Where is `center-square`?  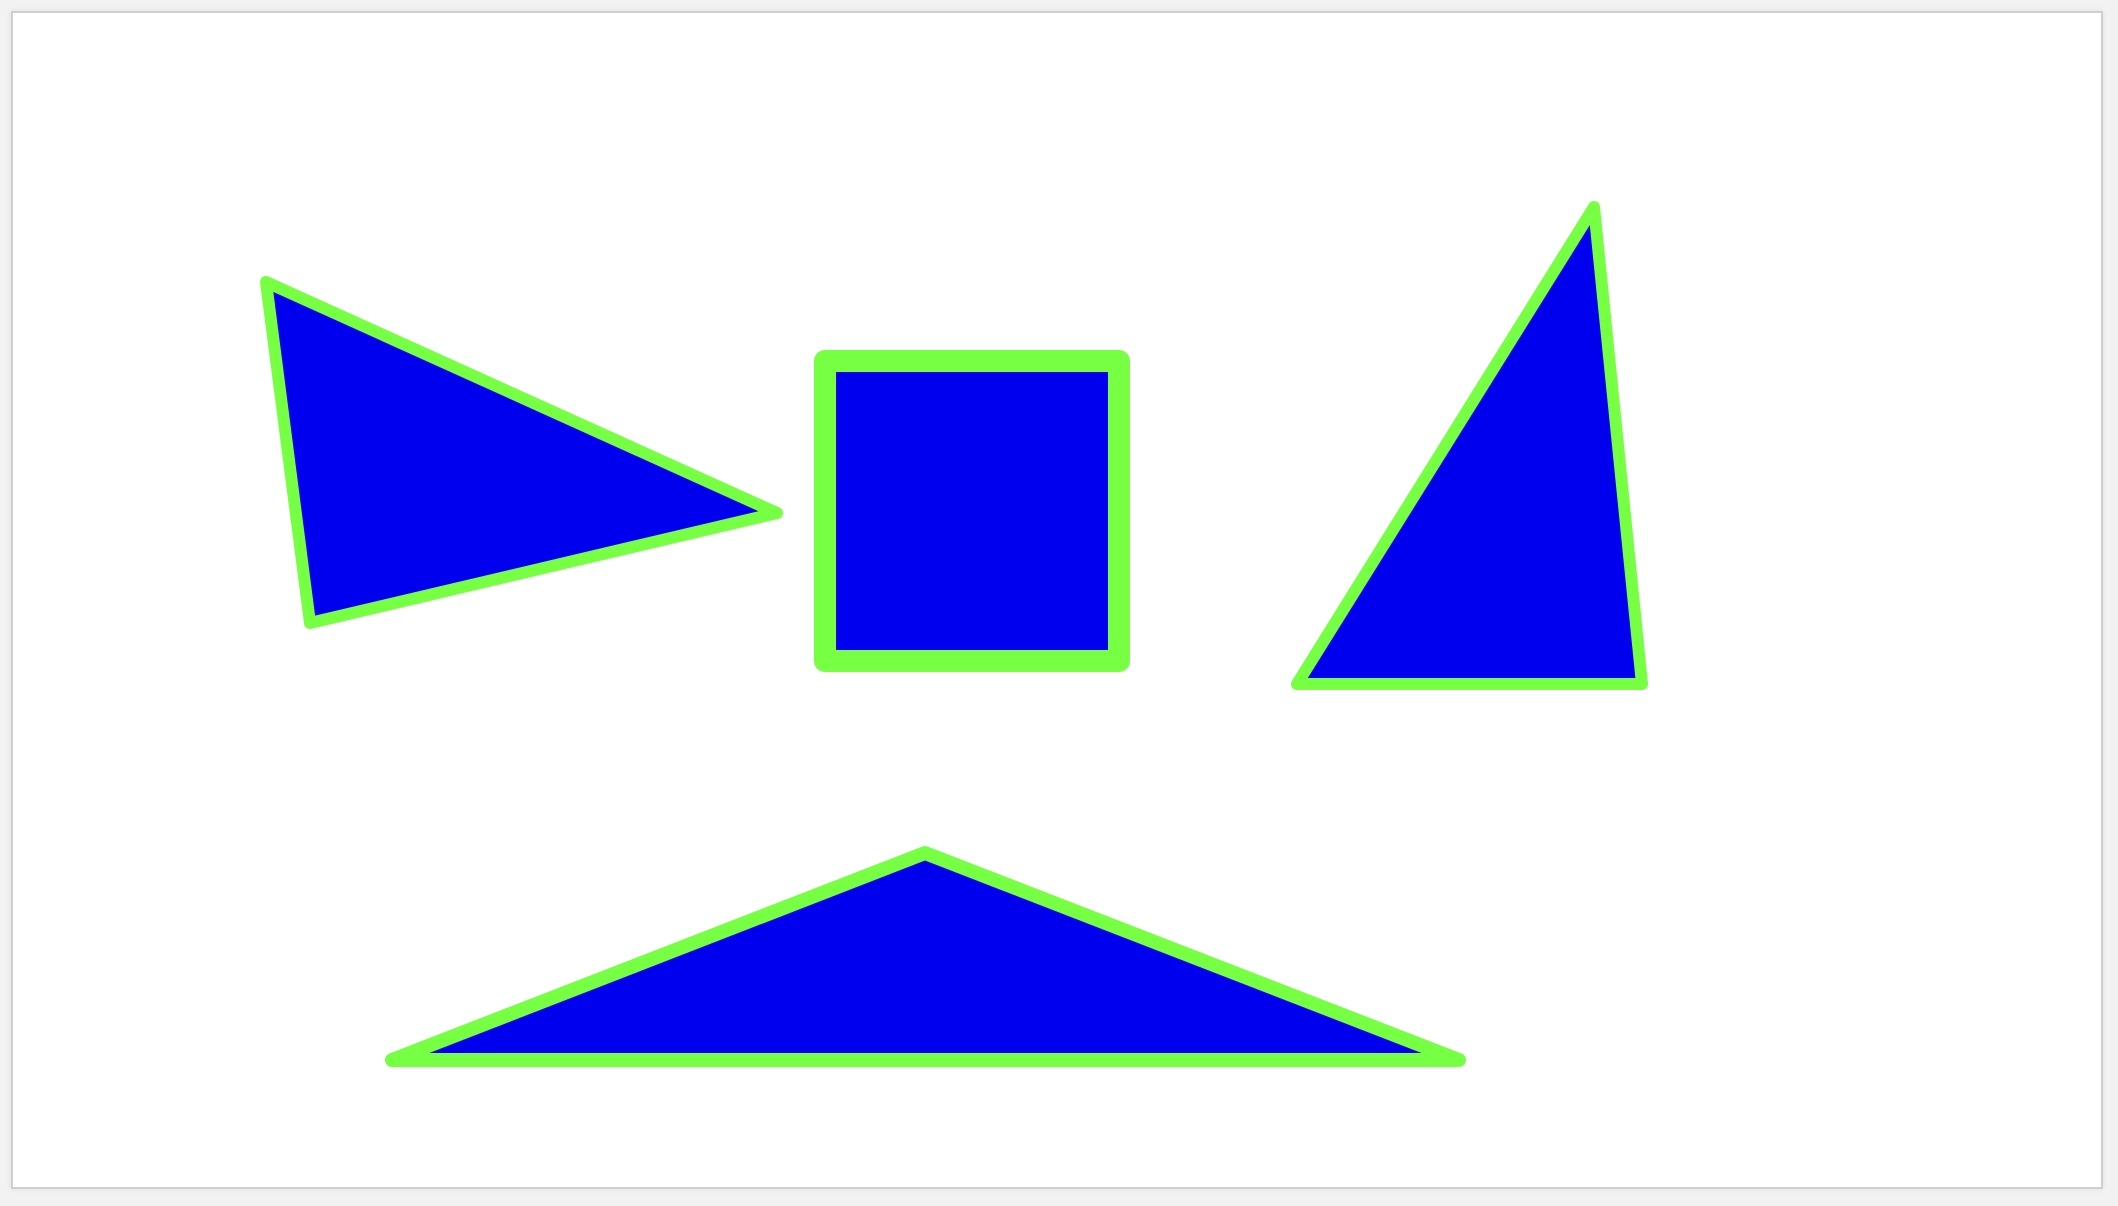
center-square is located at coordinates (972, 511).